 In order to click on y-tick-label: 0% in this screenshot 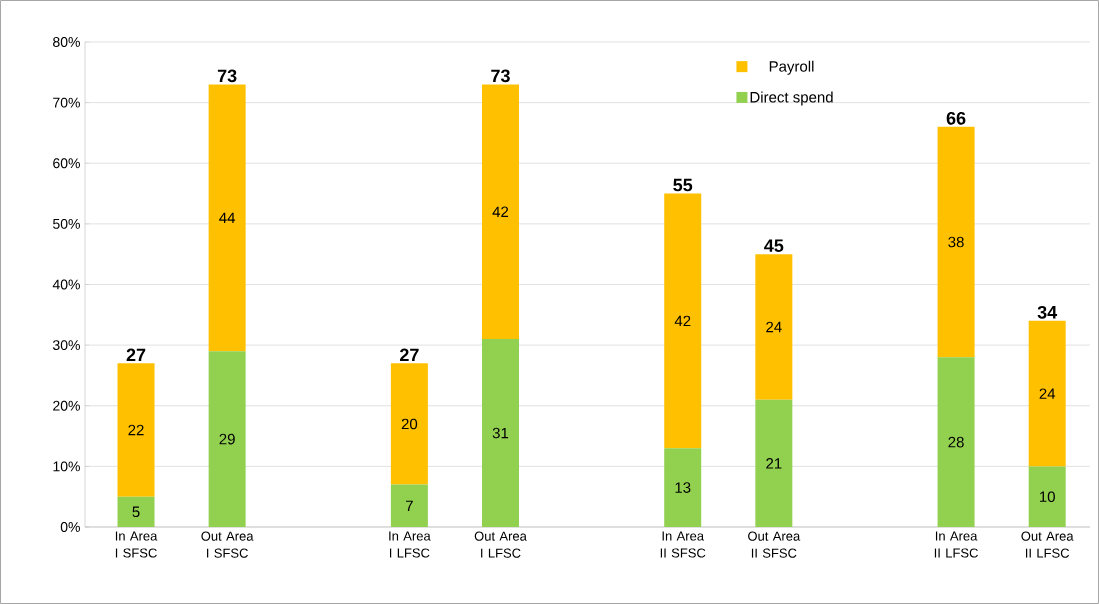, I will do `click(70, 527)`.